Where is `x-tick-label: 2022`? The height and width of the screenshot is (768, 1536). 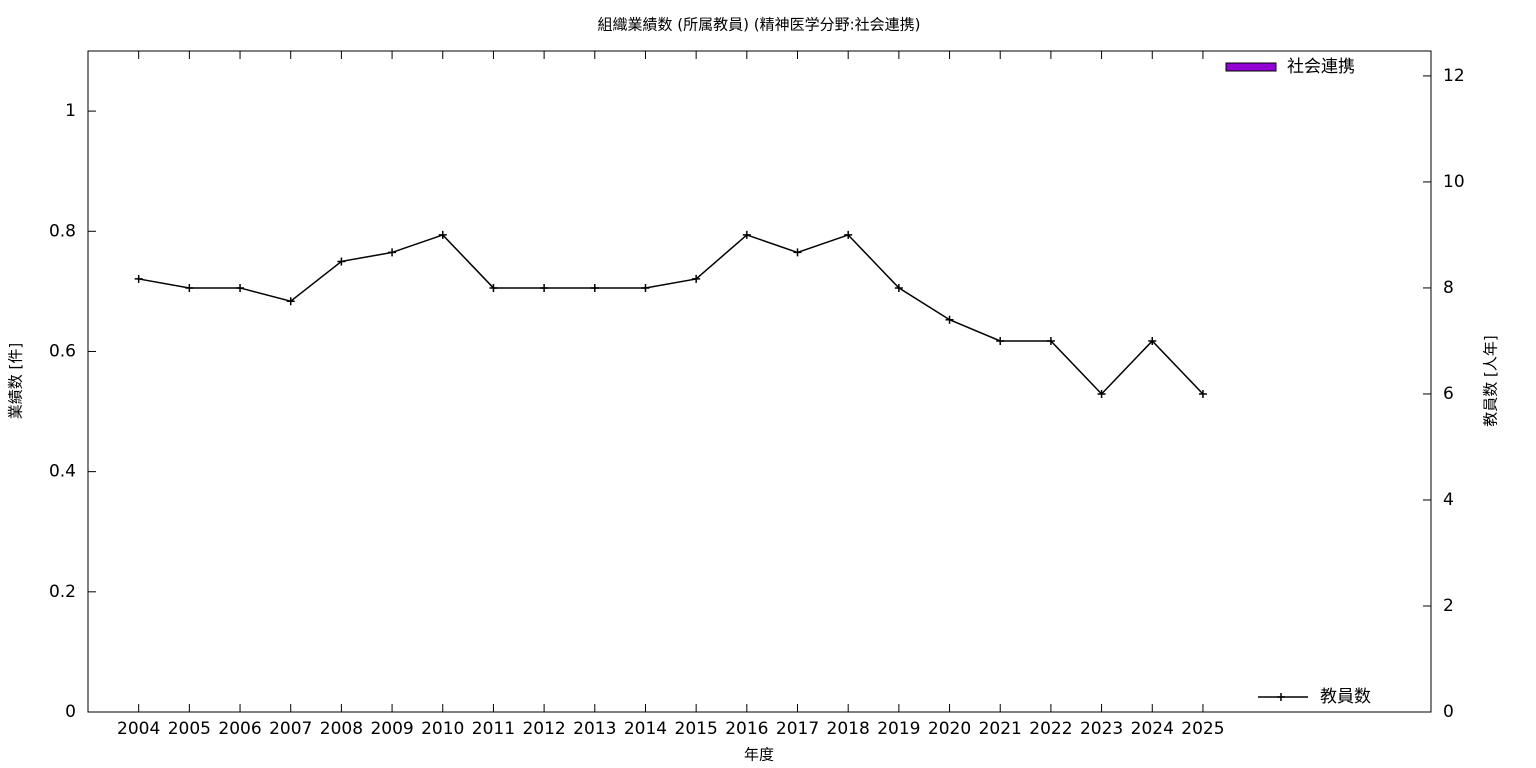 x-tick-label: 2022 is located at coordinates (1050, 729).